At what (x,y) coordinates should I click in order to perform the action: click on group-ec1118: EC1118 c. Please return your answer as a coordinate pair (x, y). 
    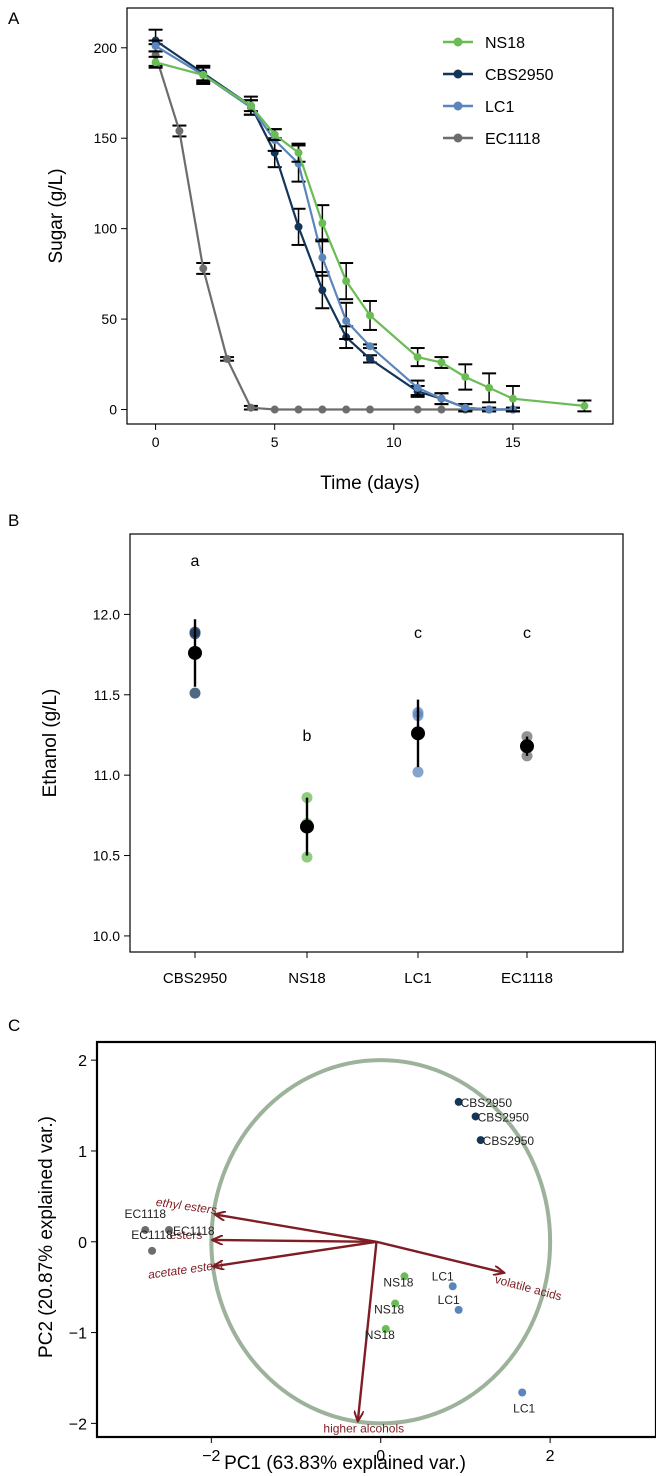
    Looking at the image, I should click on (527, 806).